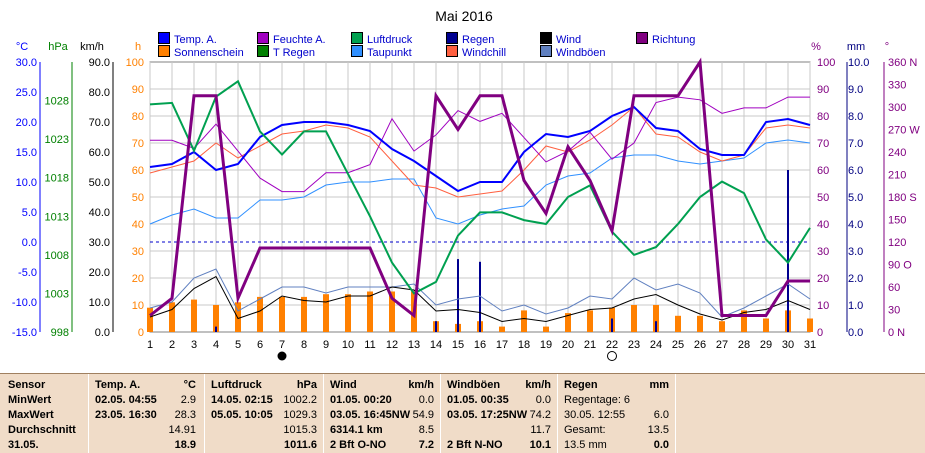 The height and width of the screenshot is (453, 925). I want to click on legend-label: Windböen, so click(581, 53).